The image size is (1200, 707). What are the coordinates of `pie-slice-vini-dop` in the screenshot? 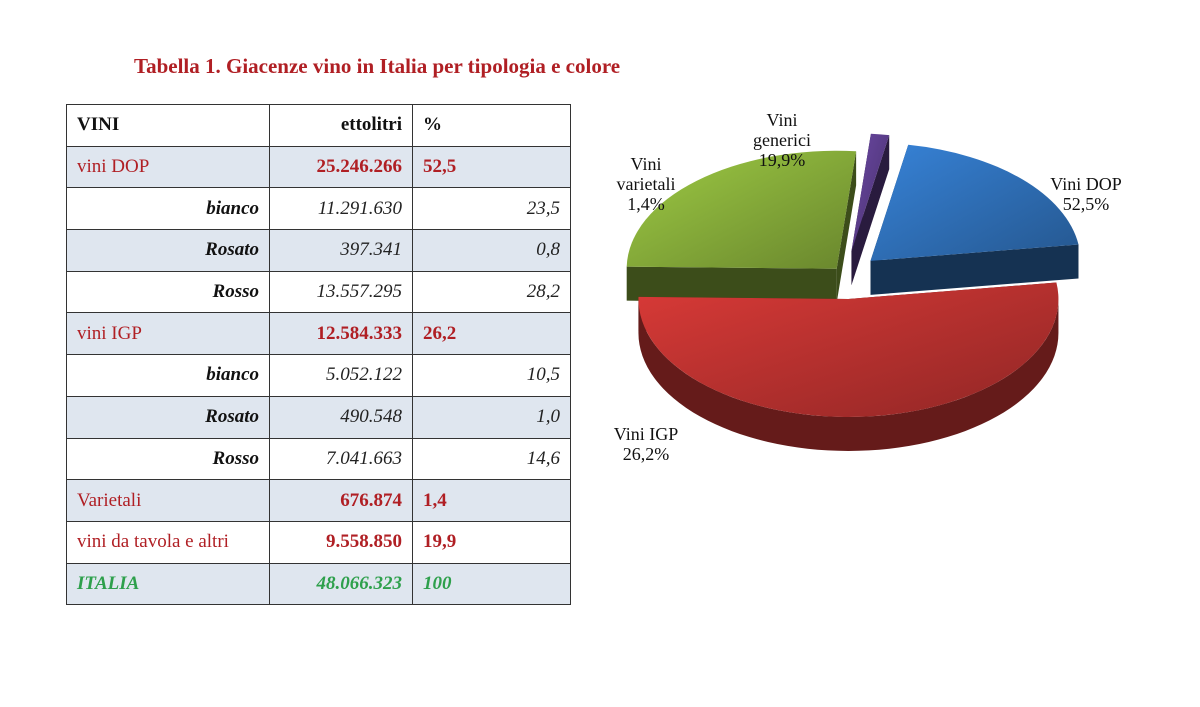 It's located at (848, 366).